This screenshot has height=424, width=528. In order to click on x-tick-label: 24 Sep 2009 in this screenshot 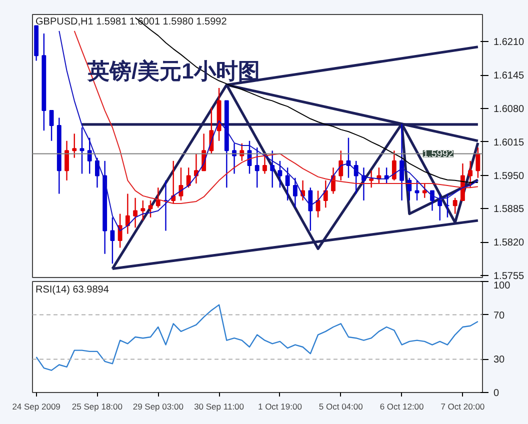, I will do `click(36, 407)`.